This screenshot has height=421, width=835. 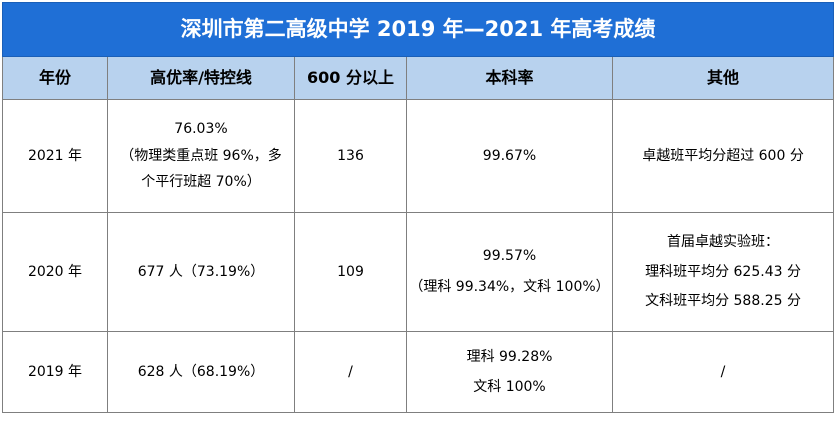 What do you see at coordinates (509, 256) in the screenshot?
I see `cell-line: 99.57%` at bounding box center [509, 256].